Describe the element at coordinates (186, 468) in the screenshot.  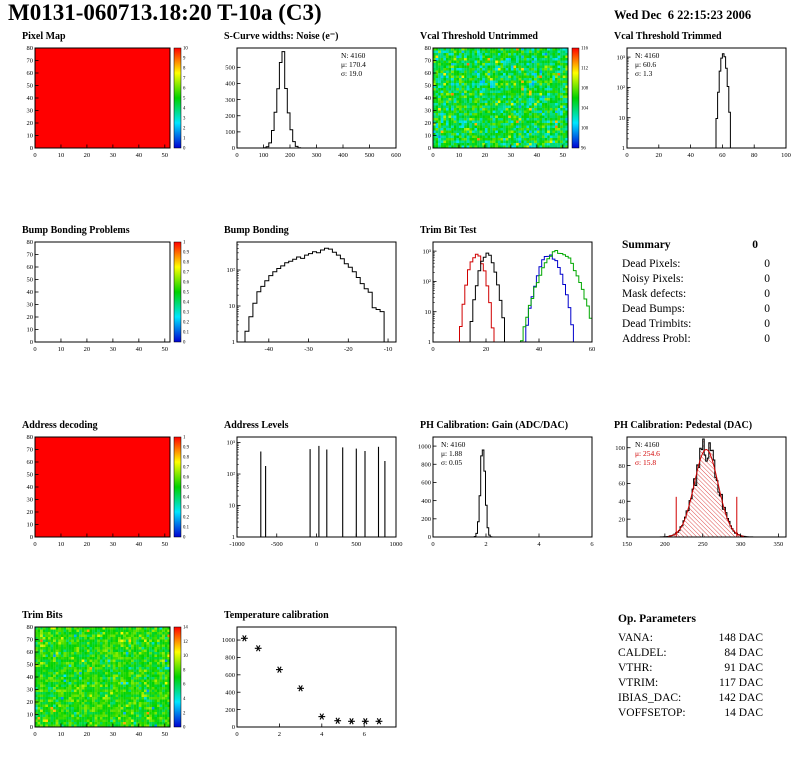
I see `svg-text: 0.7` at that location.